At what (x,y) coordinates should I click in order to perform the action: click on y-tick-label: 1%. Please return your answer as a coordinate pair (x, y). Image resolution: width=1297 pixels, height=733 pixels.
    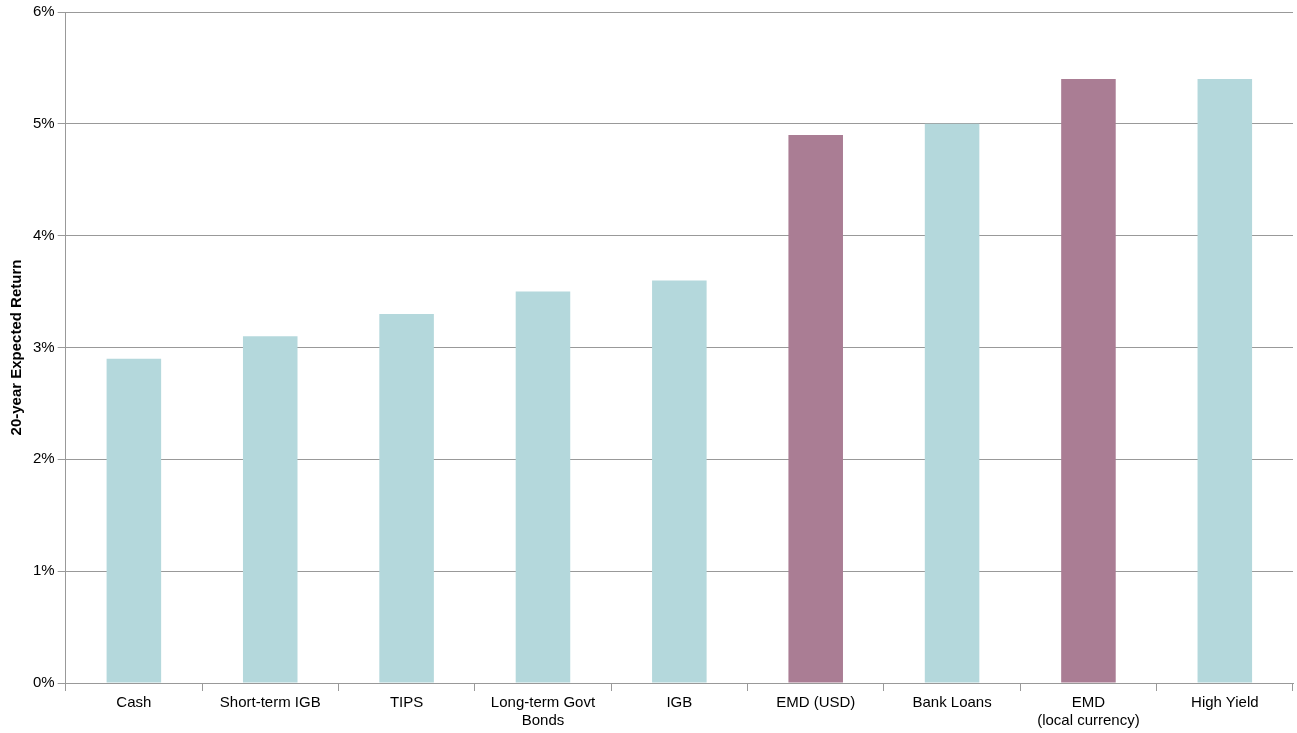
    Looking at the image, I should click on (43, 570).